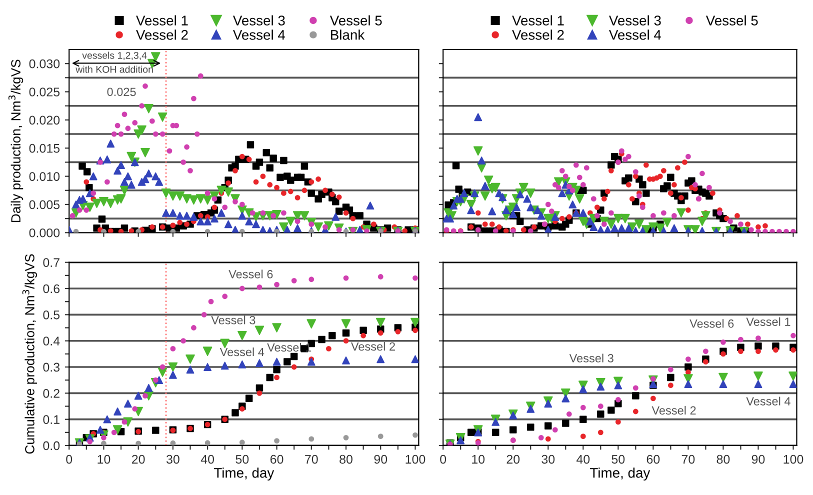 The width and height of the screenshot is (813, 495). What do you see at coordinates (44, 63) in the screenshot?
I see `y-tick-label: 0.030` at bounding box center [44, 63].